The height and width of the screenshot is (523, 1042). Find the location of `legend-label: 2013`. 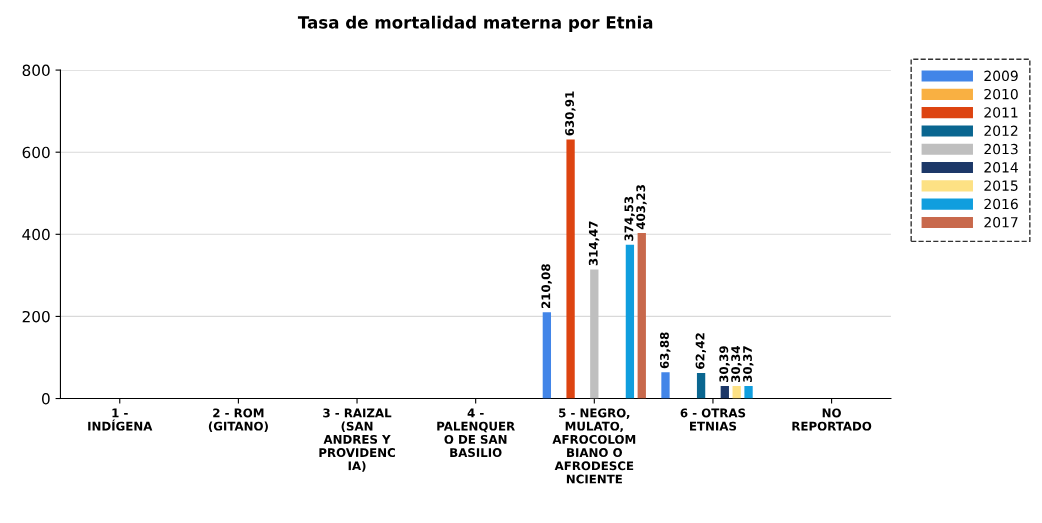

legend-label: 2013 is located at coordinates (1001, 149).